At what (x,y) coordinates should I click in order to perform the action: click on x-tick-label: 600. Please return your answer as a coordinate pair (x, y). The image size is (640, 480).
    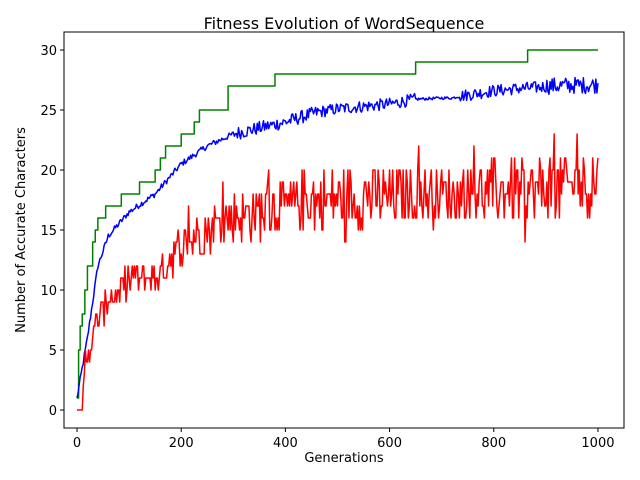
    Looking at the image, I should click on (389, 443).